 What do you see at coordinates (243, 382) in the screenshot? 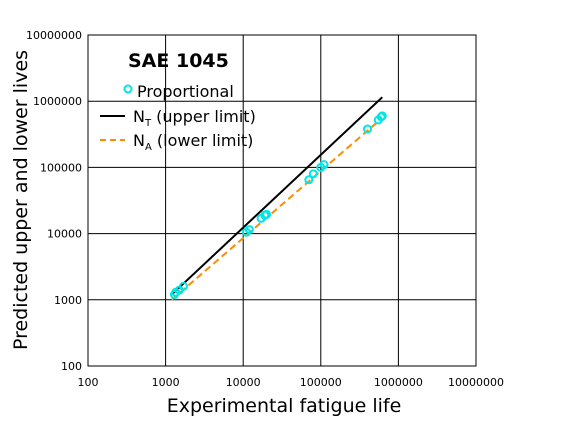
I see `x-tick-label: 10000` at bounding box center [243, 382].